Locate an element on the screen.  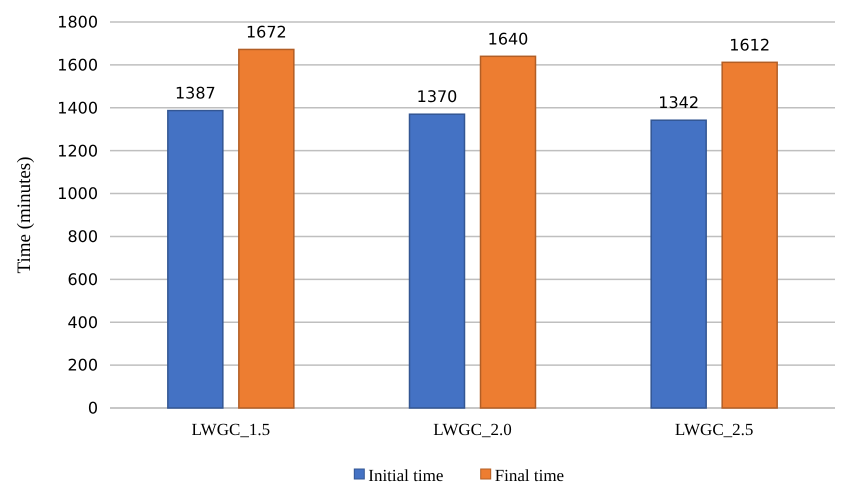
y-axis-title: Time (minutes) is located at coordinates (24, 215).